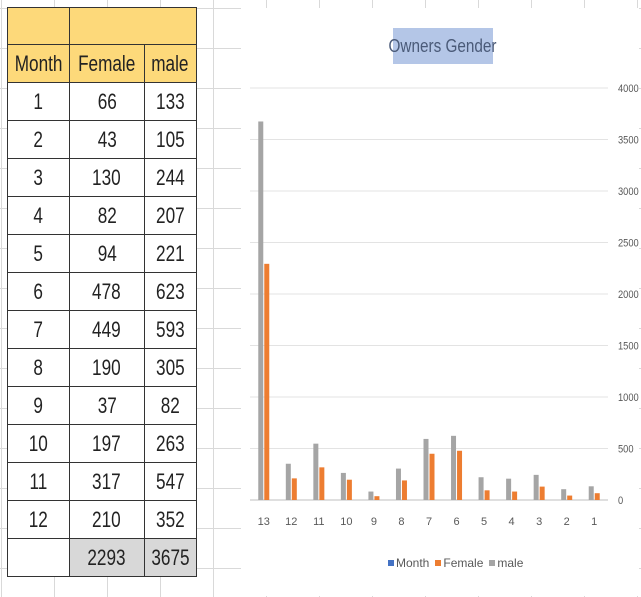 The image size is (641, 597). I want to click on table-cell: 7, so click(38, 329).